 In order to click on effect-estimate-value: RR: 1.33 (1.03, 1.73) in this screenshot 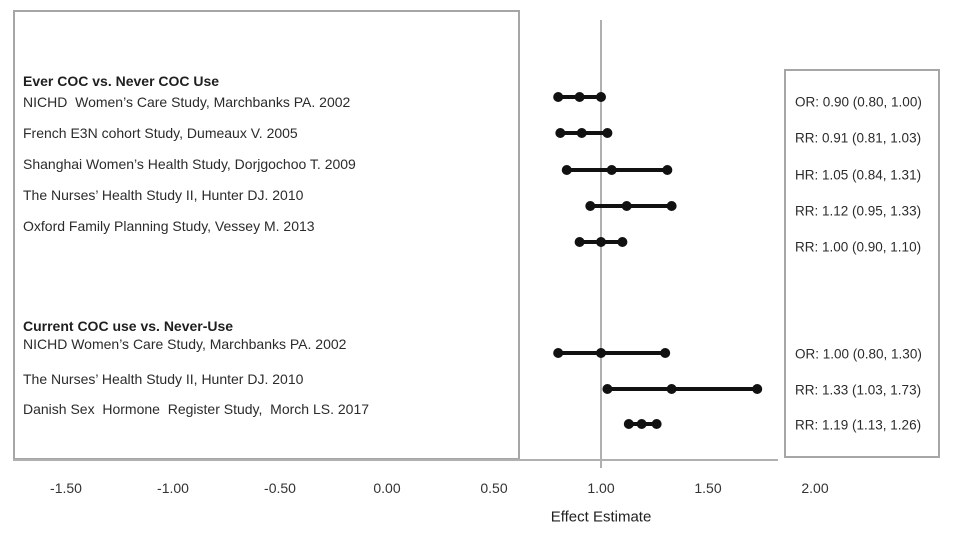, I will do `click(858, 390)`.